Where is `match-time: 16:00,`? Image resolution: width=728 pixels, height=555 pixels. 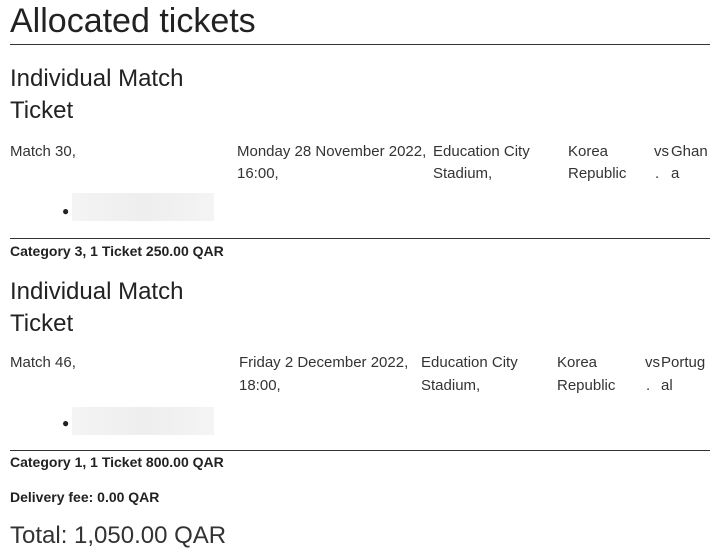 match-time: 16:00, is located at coordinates (258, 173).